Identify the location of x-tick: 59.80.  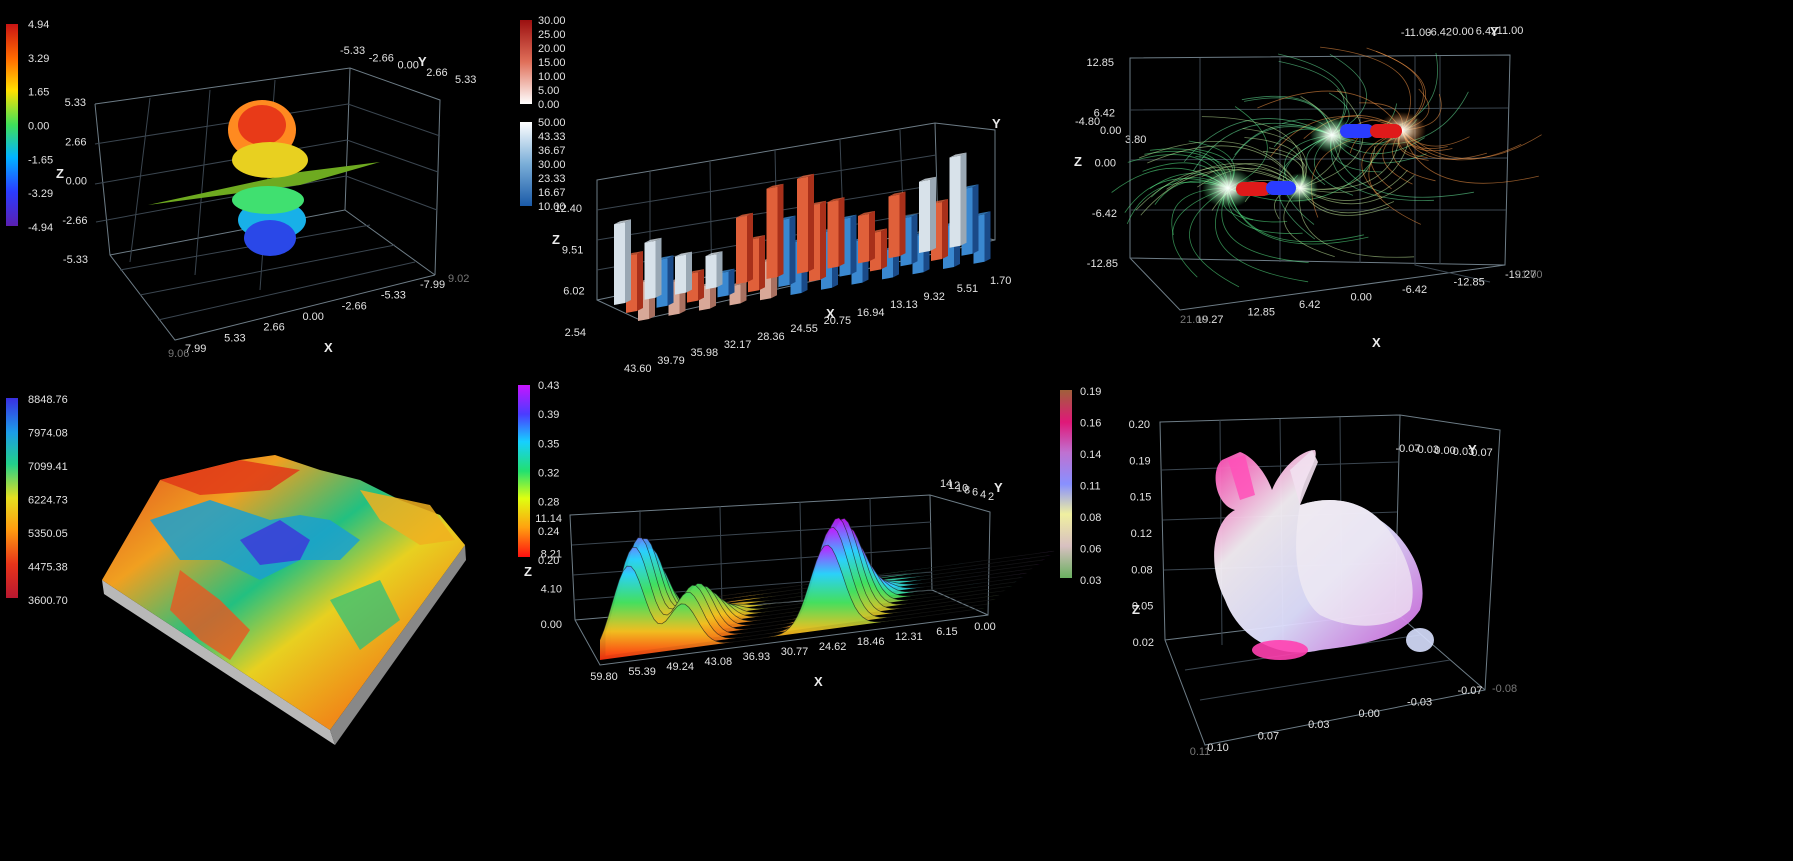
(604, 677).